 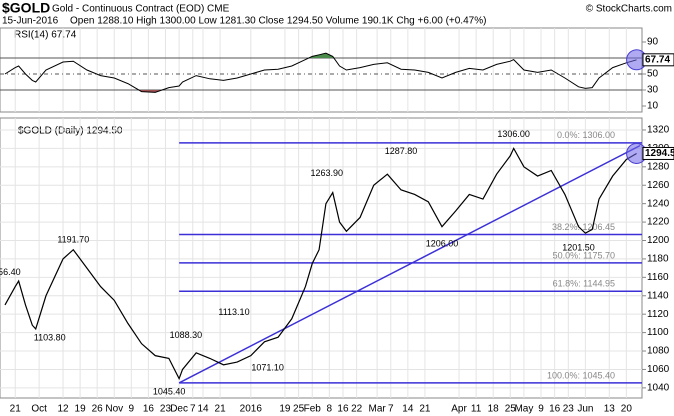 I want to click on y-tick-label: 1160, so click(x=658, y=277).